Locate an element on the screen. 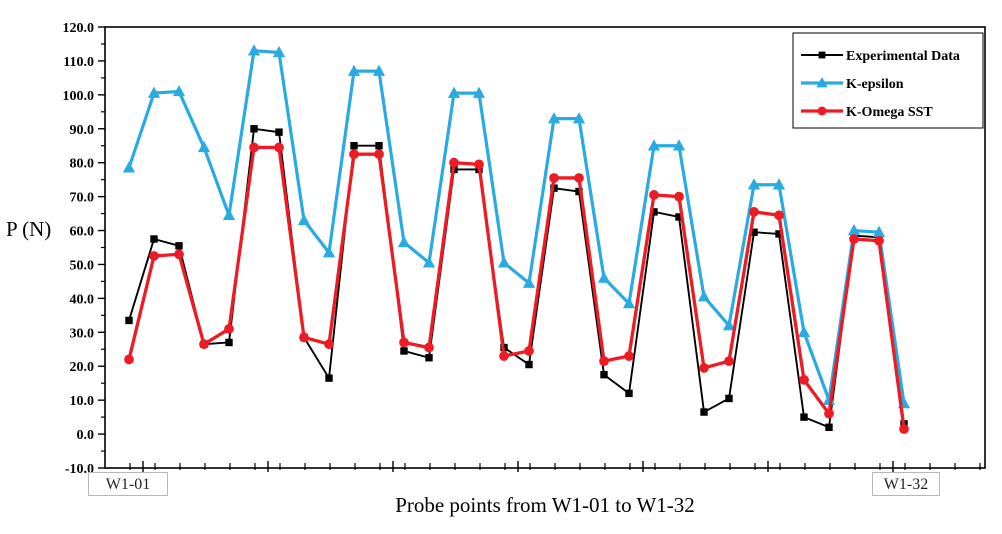  y-tick-label: 60.0 is located at coordinates (82, 232).